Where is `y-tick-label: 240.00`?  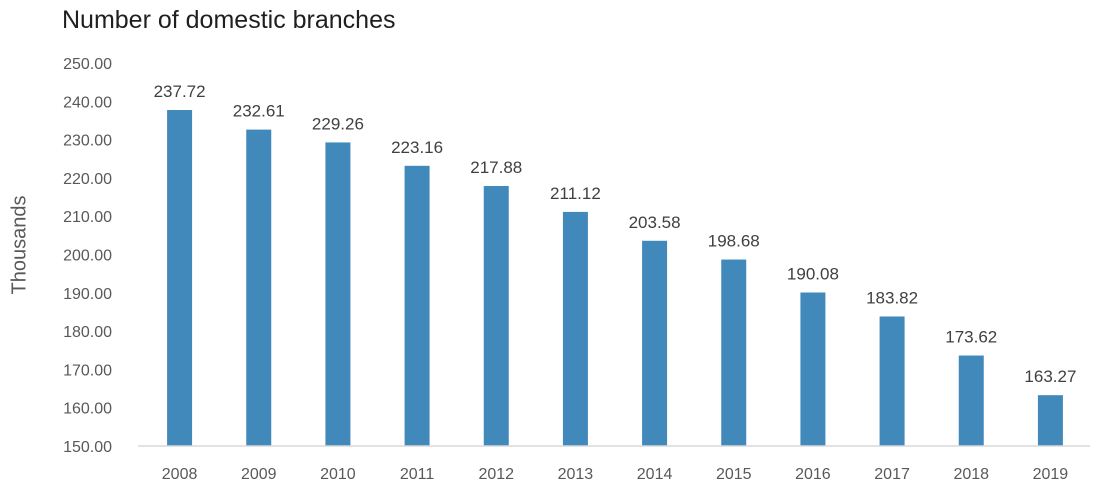 y-tick-label: 240.00 is located at coordinates (87, 102).